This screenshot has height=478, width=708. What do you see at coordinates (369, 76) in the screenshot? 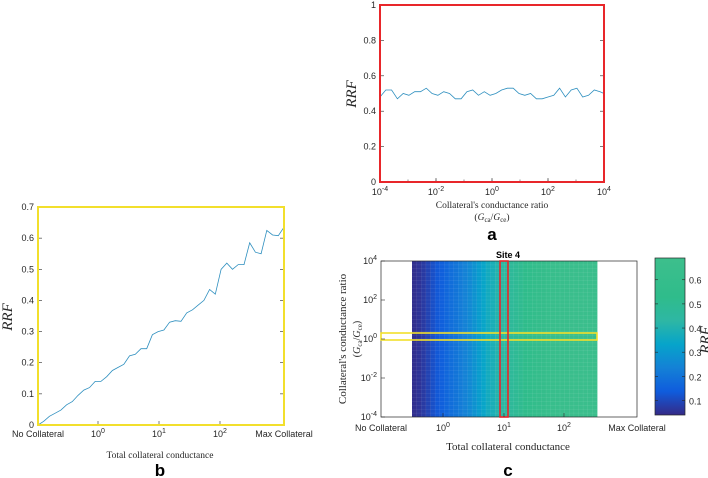
I see `chart-a-y-tick-label: 0.6` at bounding box center [369, 76].